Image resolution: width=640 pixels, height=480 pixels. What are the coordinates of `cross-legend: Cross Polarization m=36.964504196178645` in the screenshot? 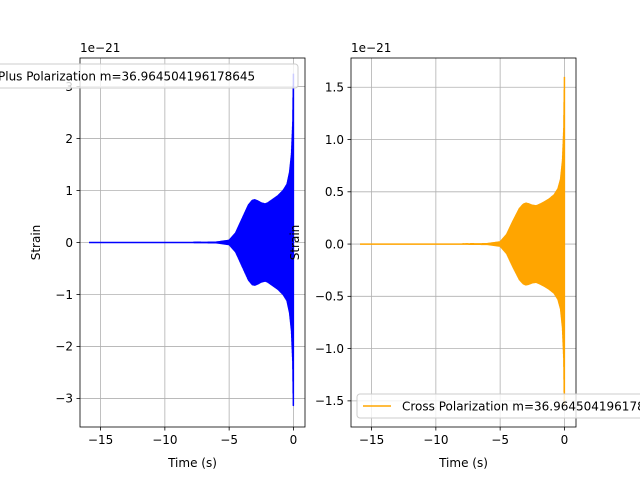 It's located at (498, 406).